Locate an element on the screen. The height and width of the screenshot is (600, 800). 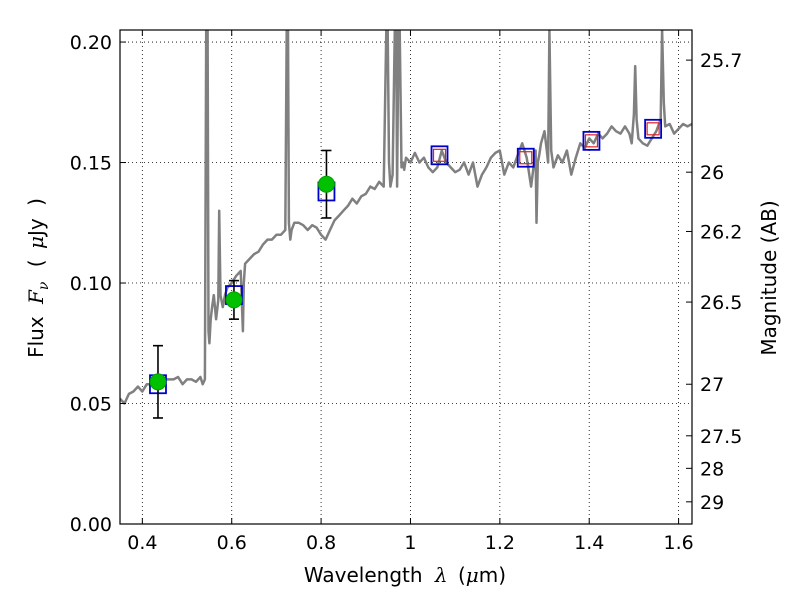
x-tick-label: 0.8 is located at coordinates (321, 543).